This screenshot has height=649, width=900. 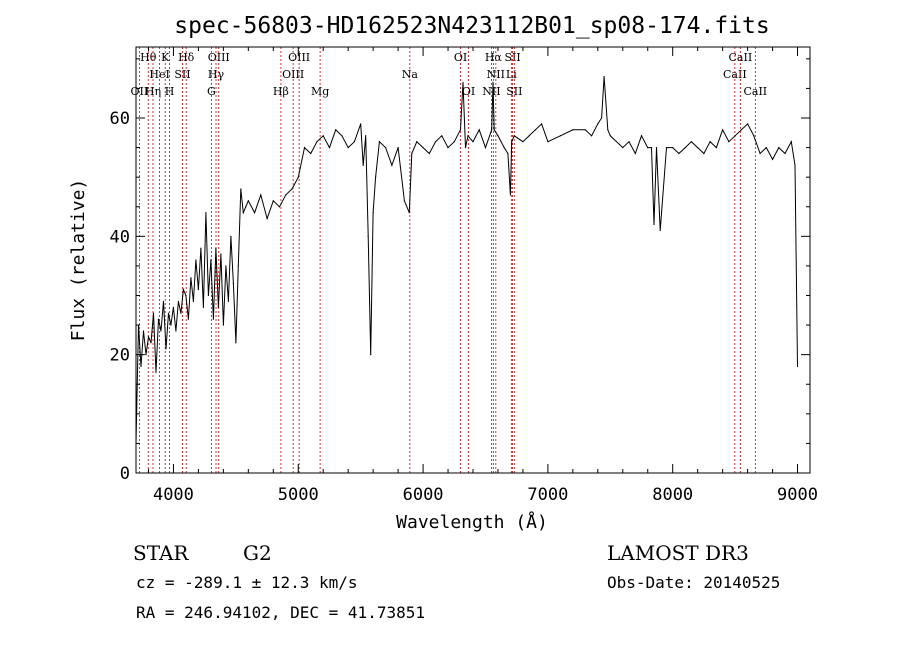 What do you see at coordinates (247, 582) in the screenshot?
I see `cz-line: cz = -289.1 ± 12.3 km/s` at bounding box center [247, 582].